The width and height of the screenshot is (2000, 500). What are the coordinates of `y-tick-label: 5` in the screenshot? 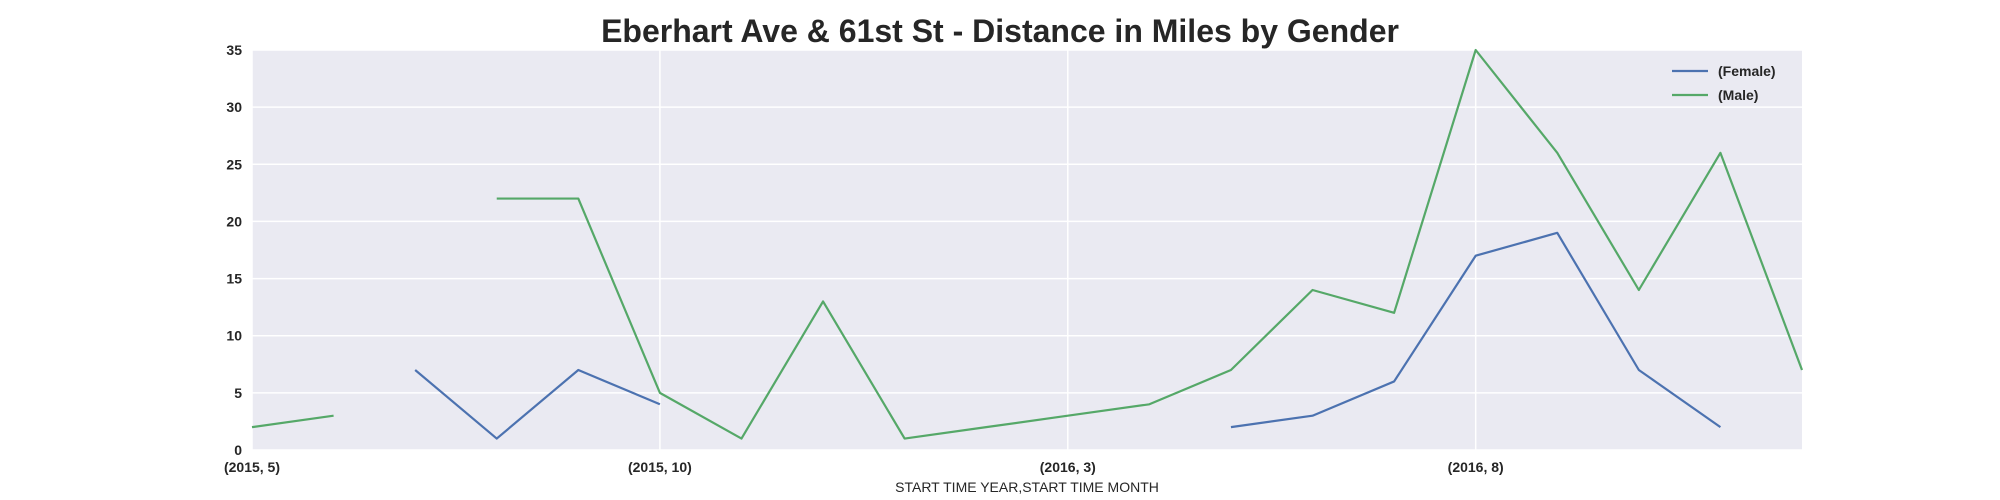 It's located at (238, 393).